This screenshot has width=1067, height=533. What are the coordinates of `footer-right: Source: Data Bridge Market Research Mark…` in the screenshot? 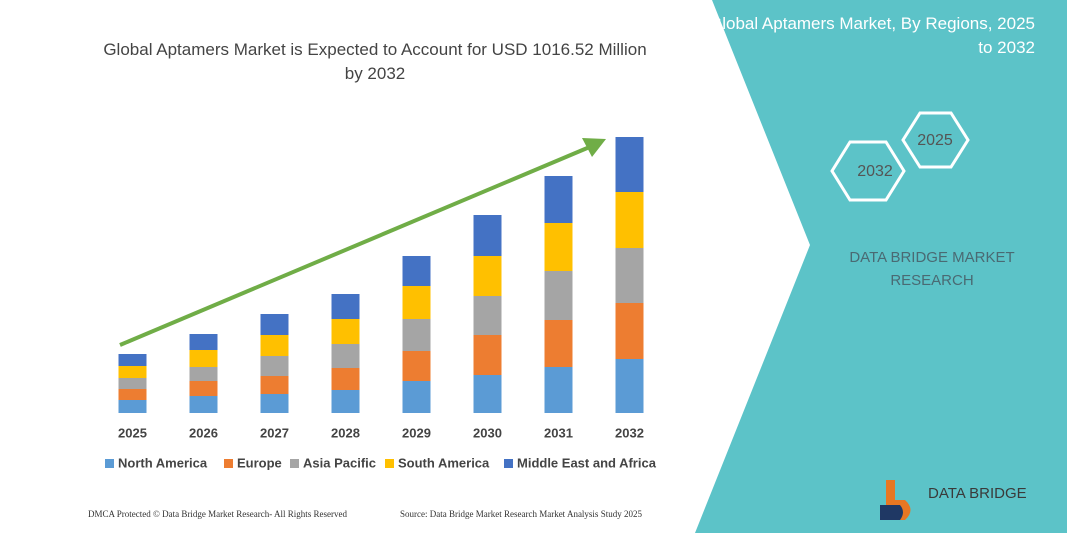 It's located at (521, 514).